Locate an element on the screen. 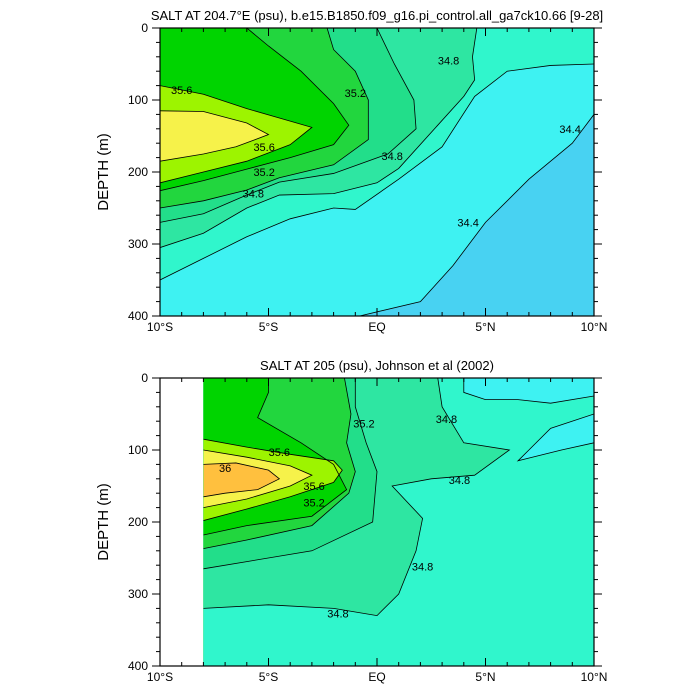 The image size is (700, 700). contour-line-34.4 is located at coordinates (476, 215).